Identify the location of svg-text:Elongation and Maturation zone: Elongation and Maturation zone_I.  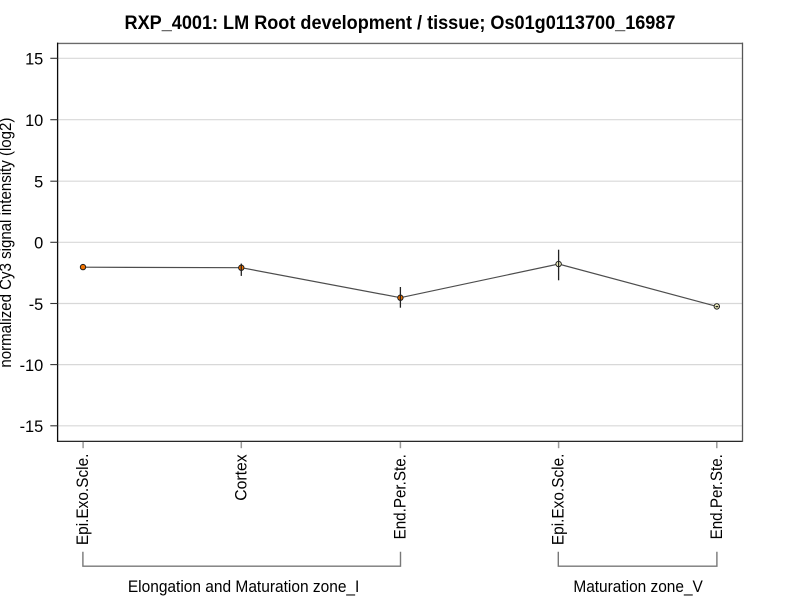
(244, 587).